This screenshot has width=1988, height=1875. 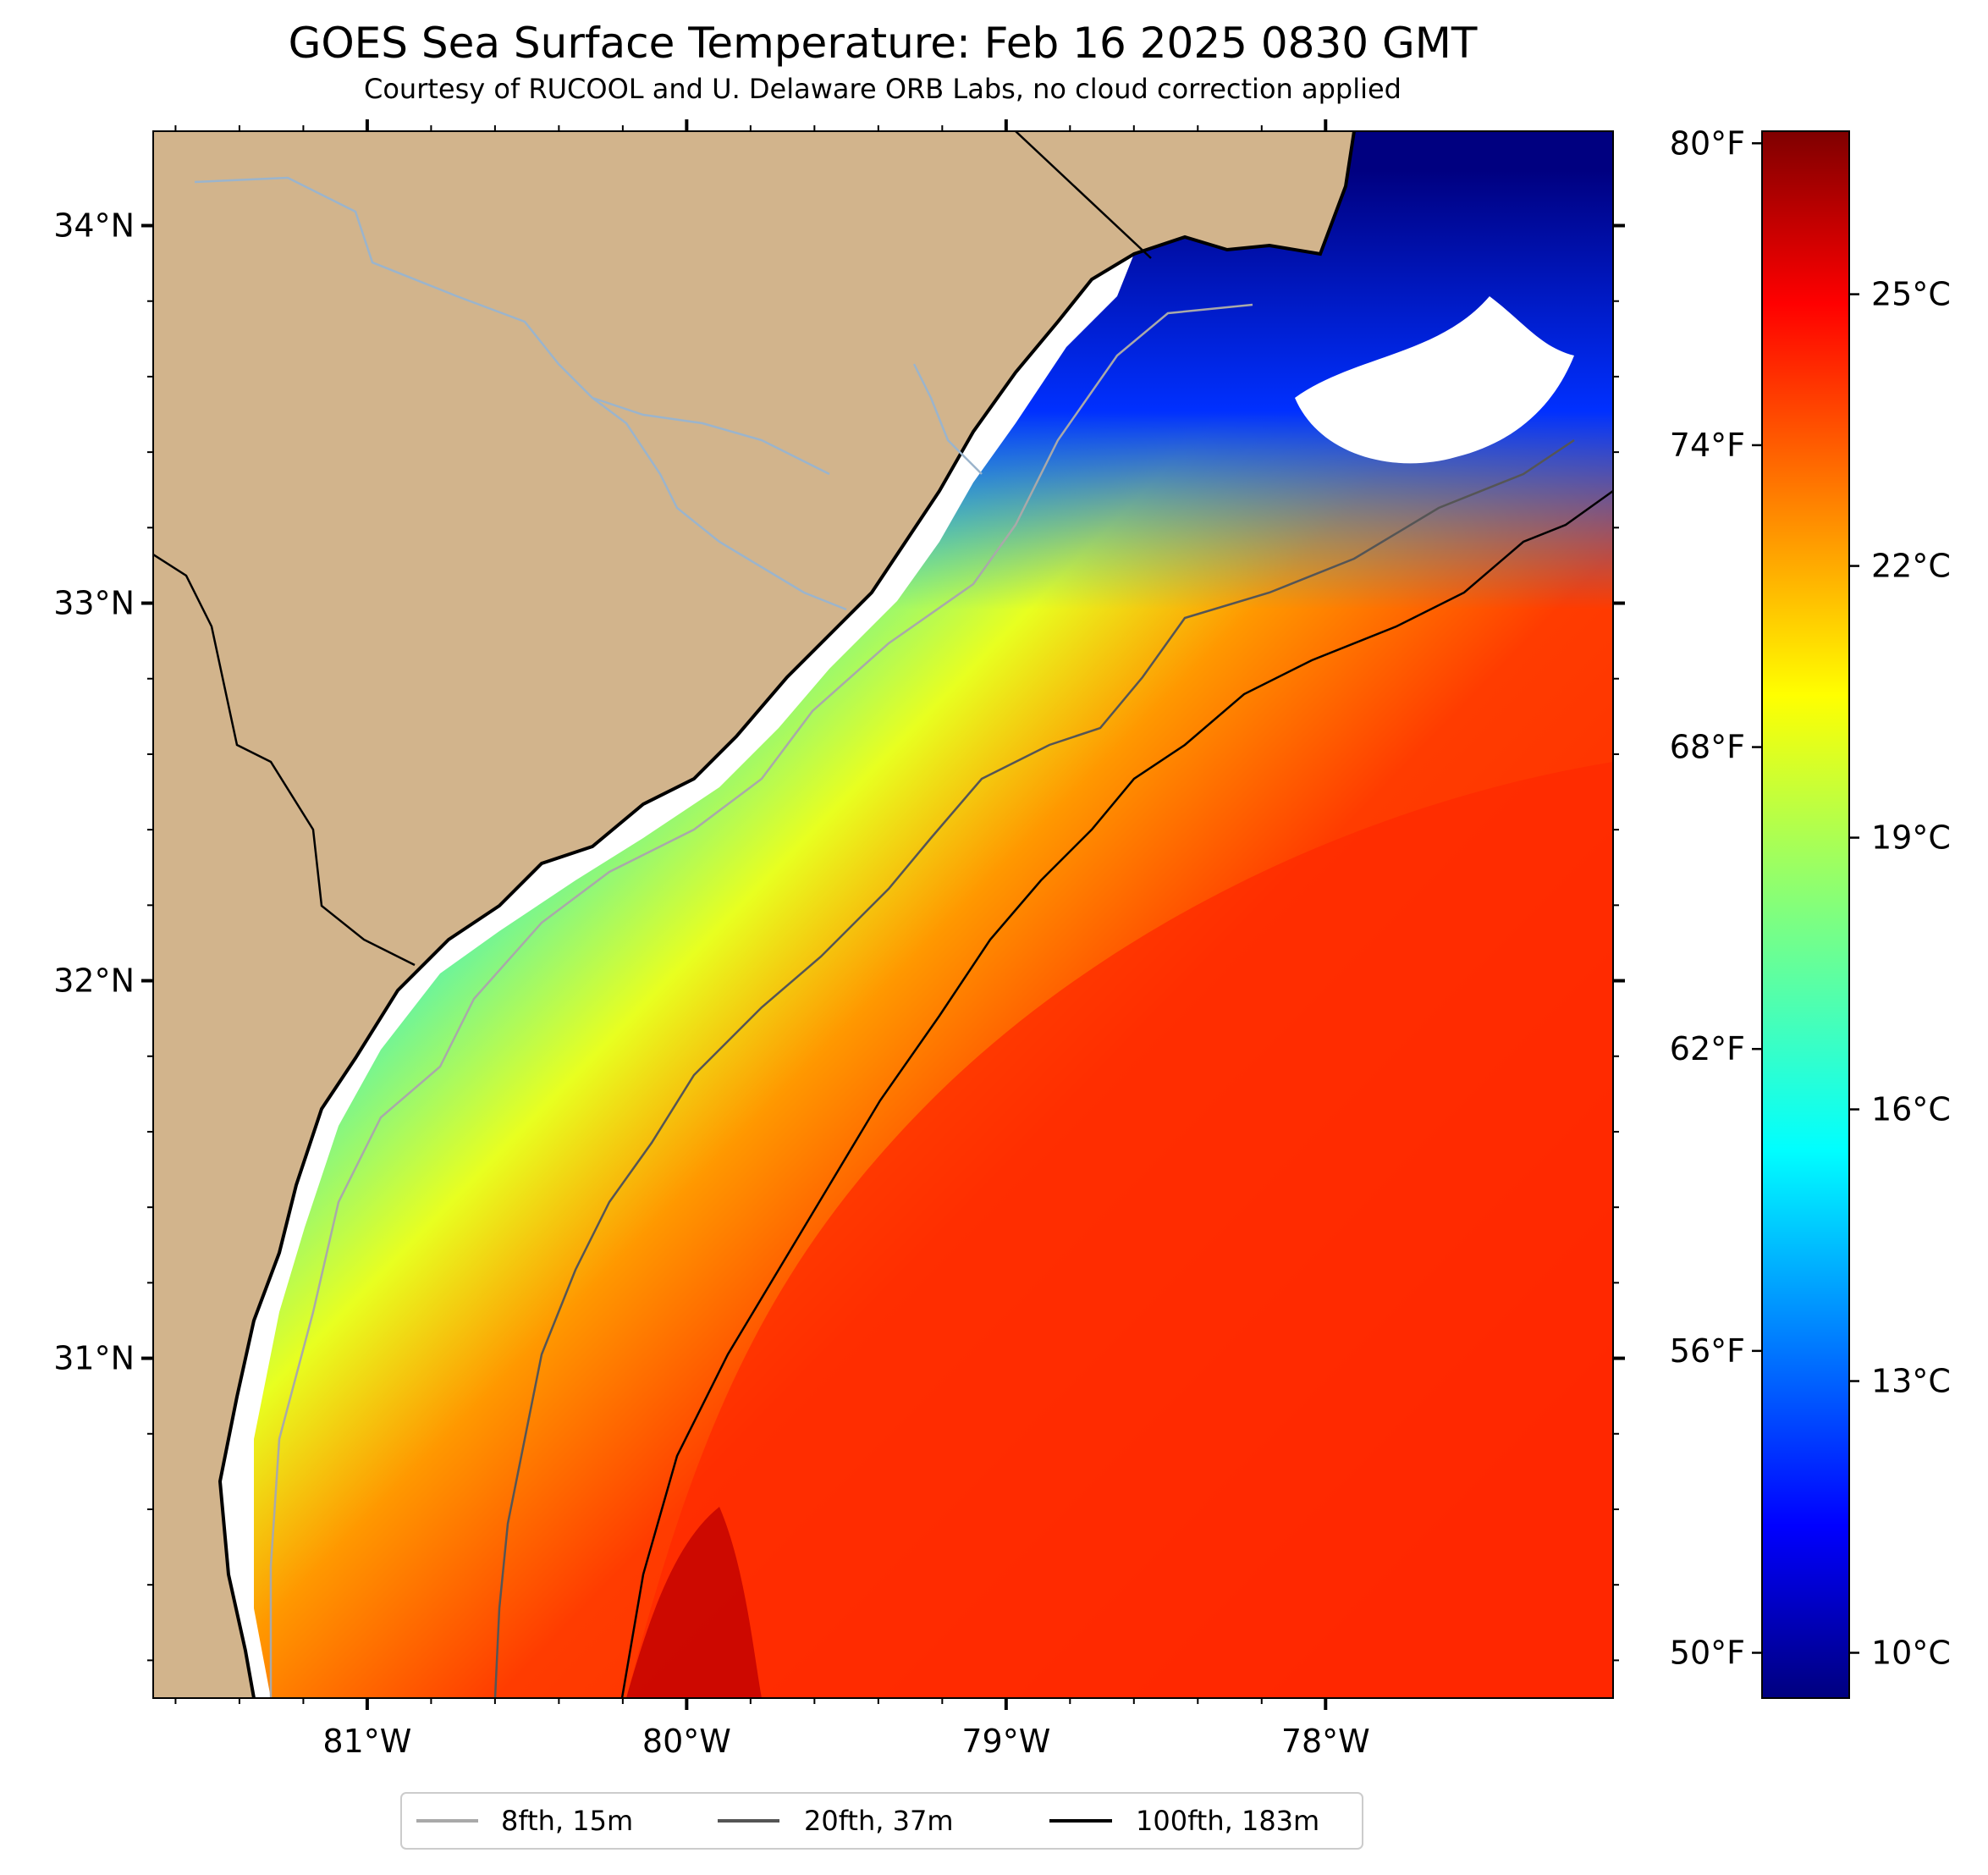 I want to click on isobath-legend: 8fth, 15m 20fth, 37m 100fth, 183m, so click(x=881, y=1821).